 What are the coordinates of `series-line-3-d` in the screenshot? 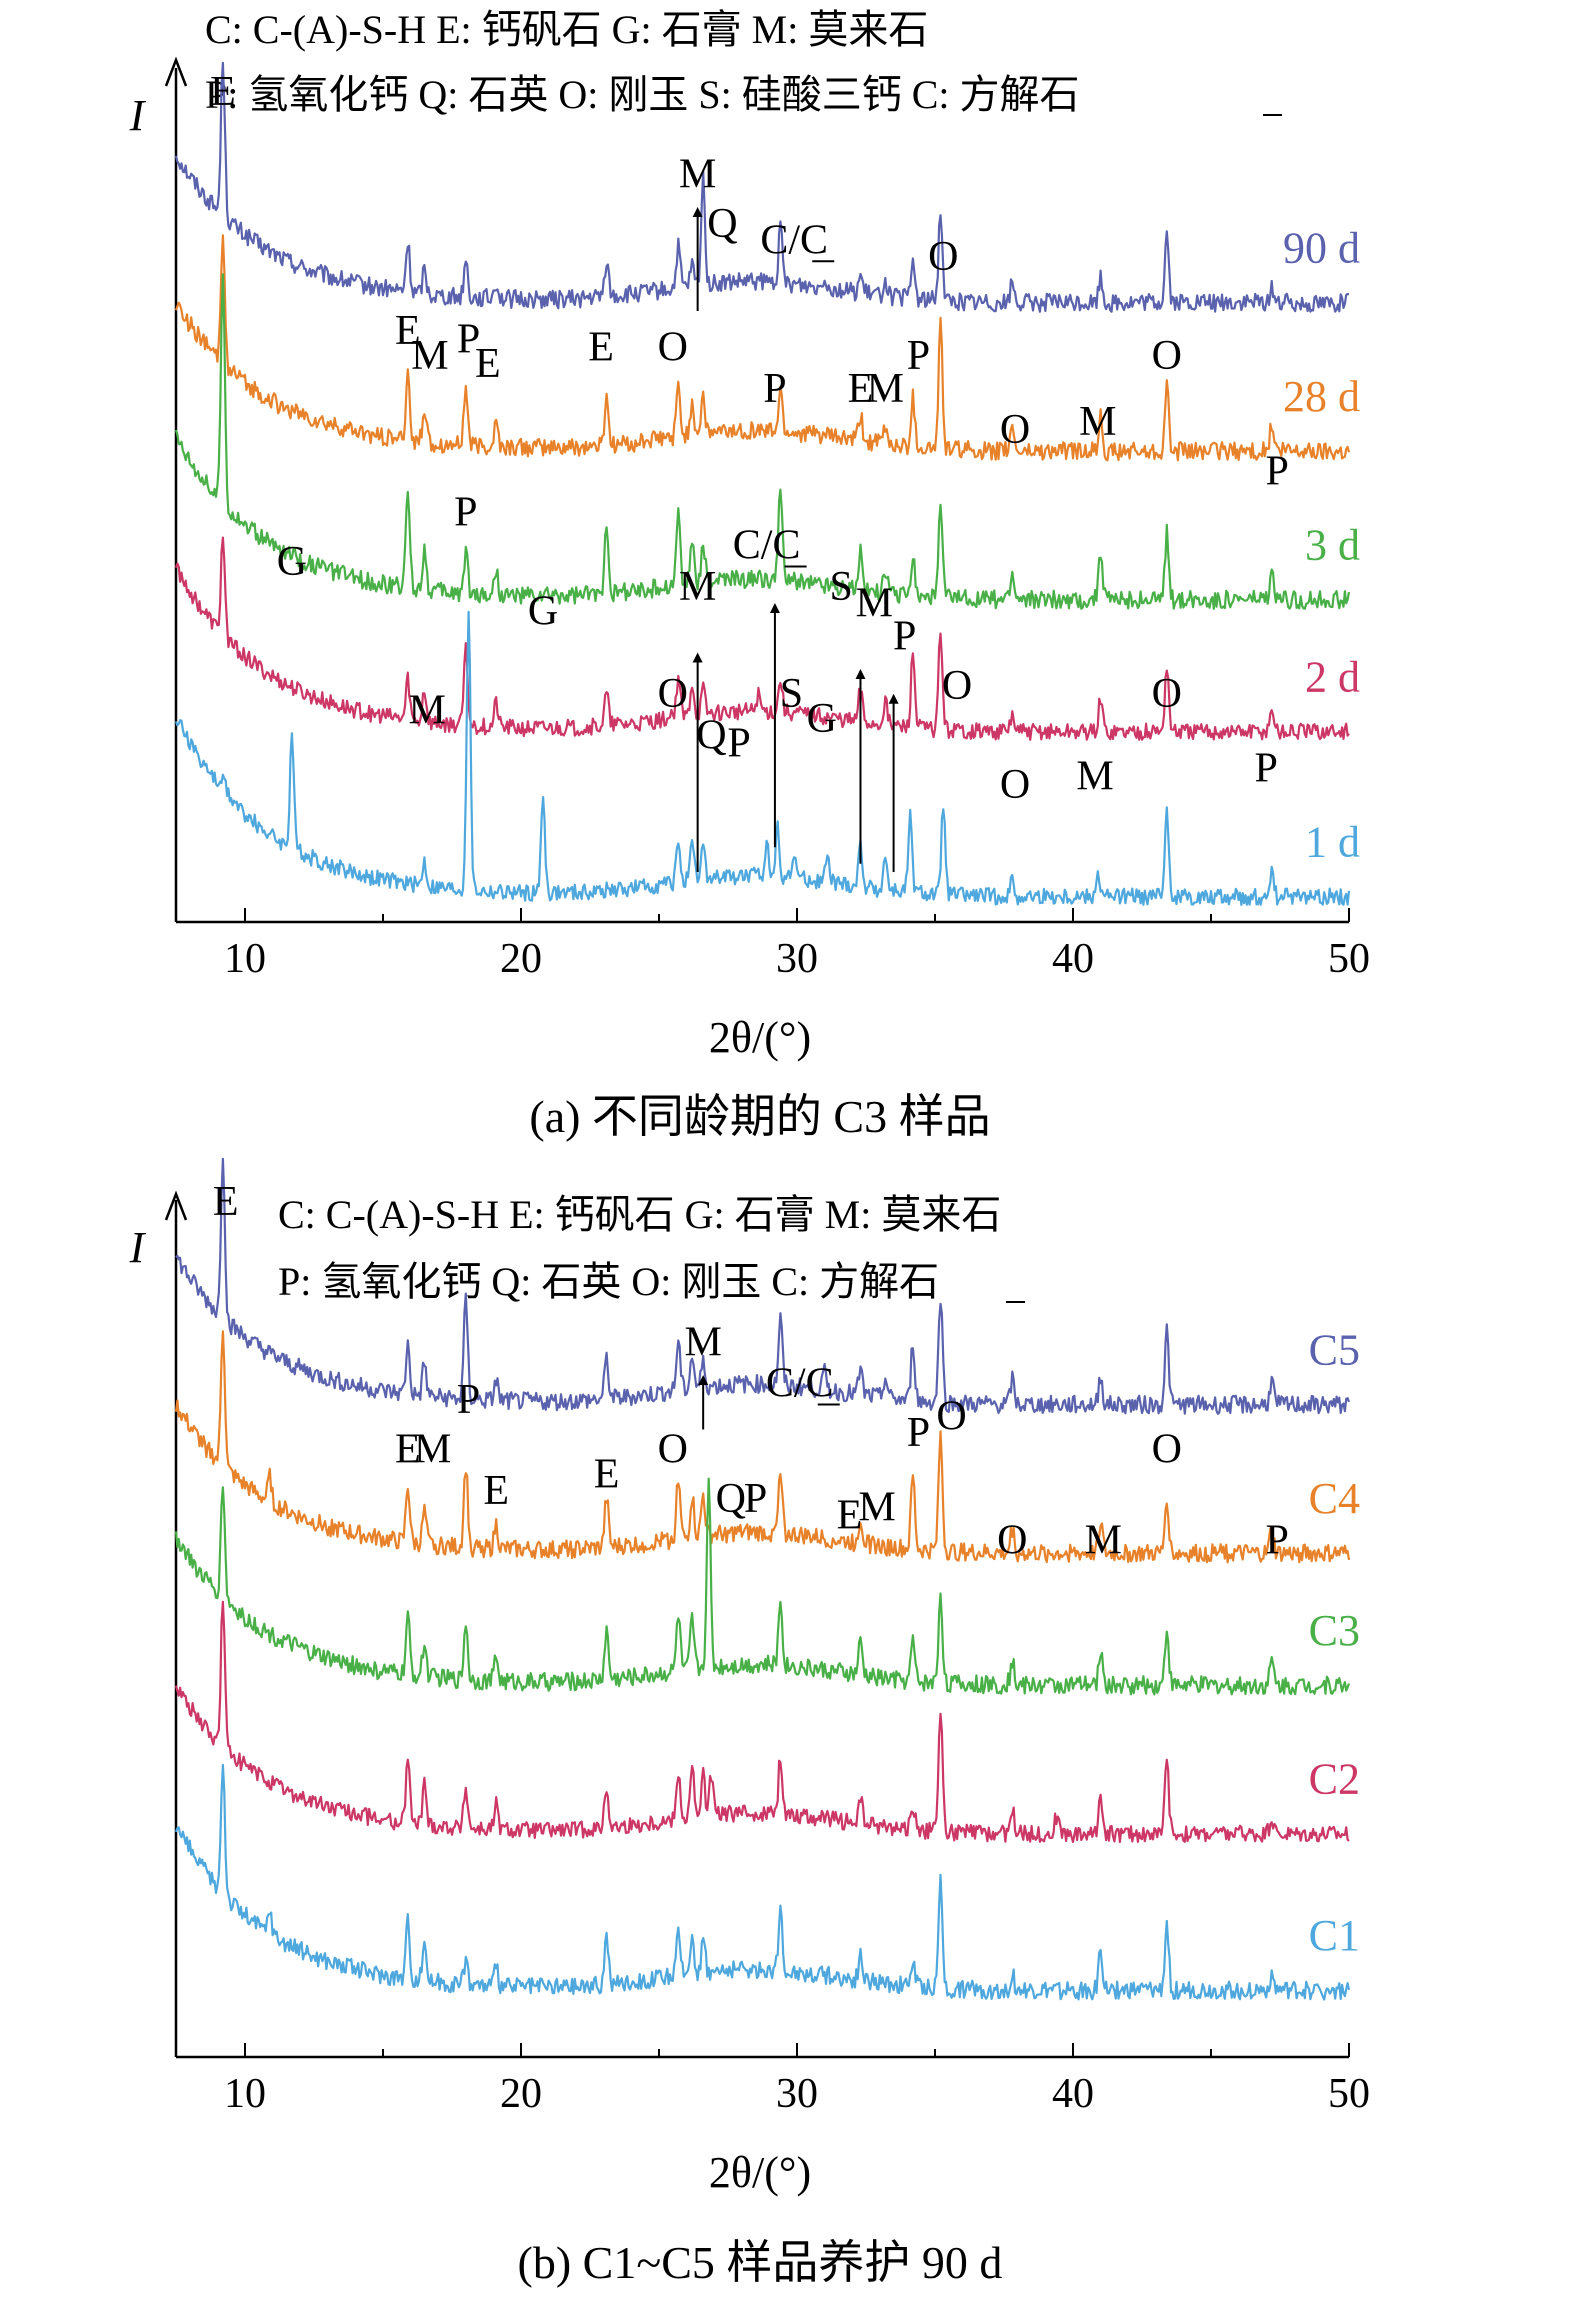 It's located at (762, 441).